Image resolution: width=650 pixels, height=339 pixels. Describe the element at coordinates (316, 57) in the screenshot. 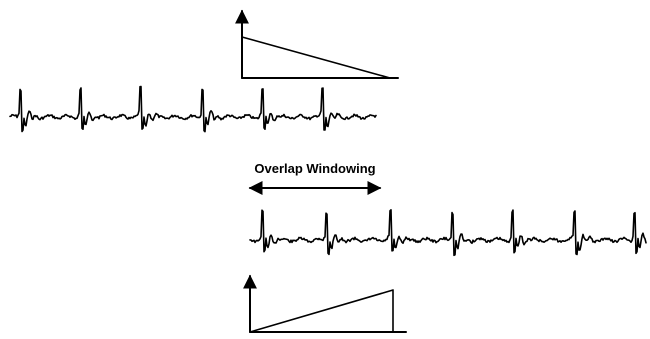

I see `decreasing-ramp-line` at that location.